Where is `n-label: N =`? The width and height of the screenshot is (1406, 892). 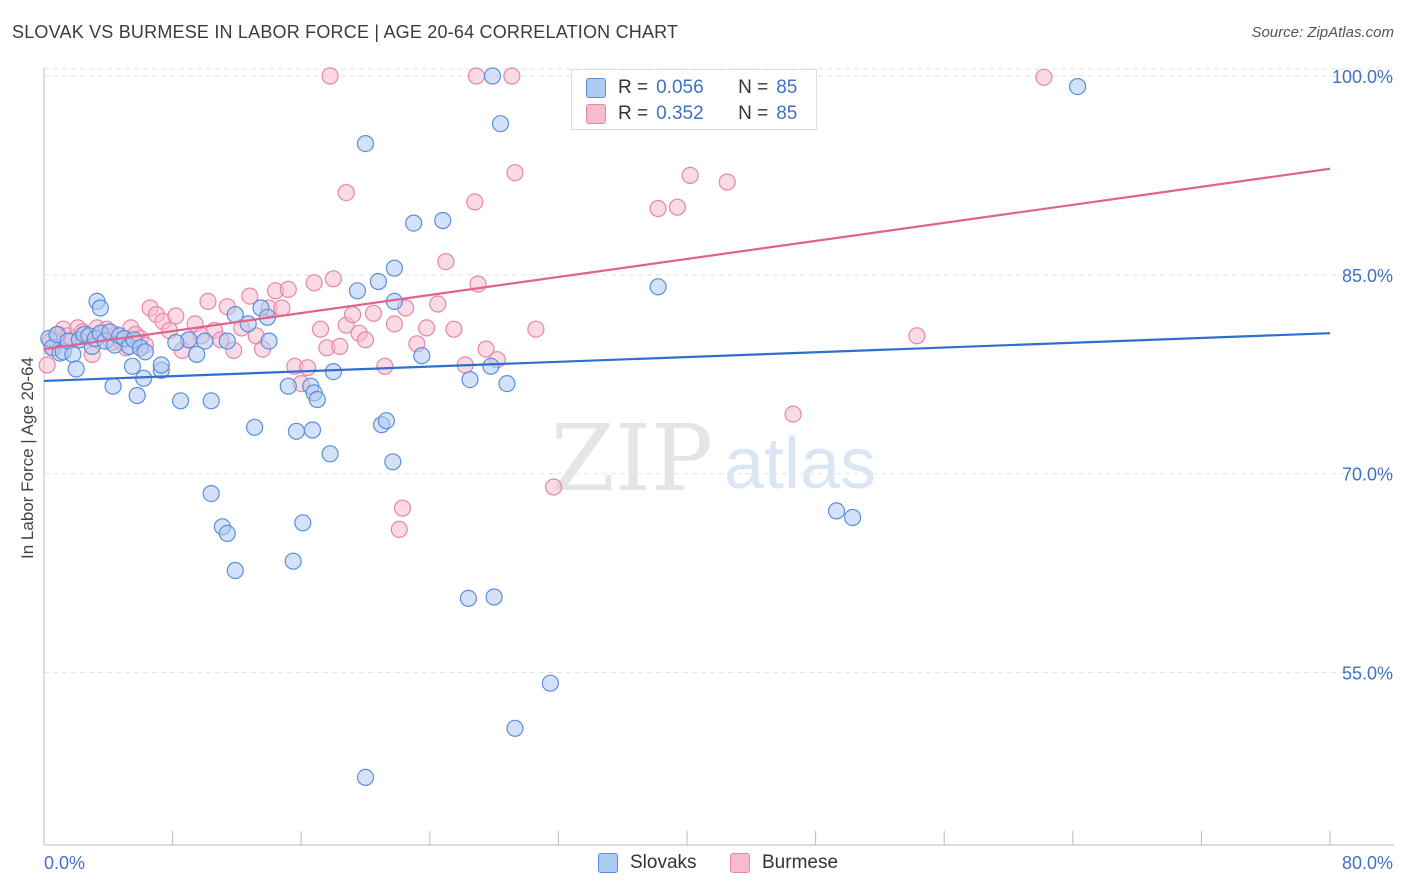 n-label: N = is located at coordinates (753, 113).